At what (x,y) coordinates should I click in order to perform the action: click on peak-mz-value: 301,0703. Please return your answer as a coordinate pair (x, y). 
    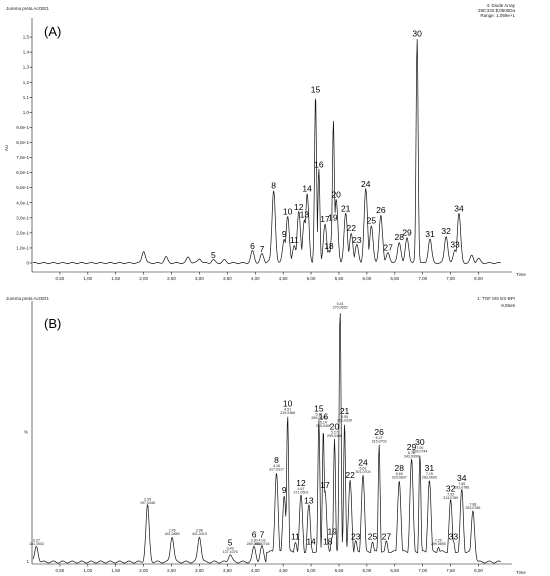
    Looking at the image, I should click on (362, 472).